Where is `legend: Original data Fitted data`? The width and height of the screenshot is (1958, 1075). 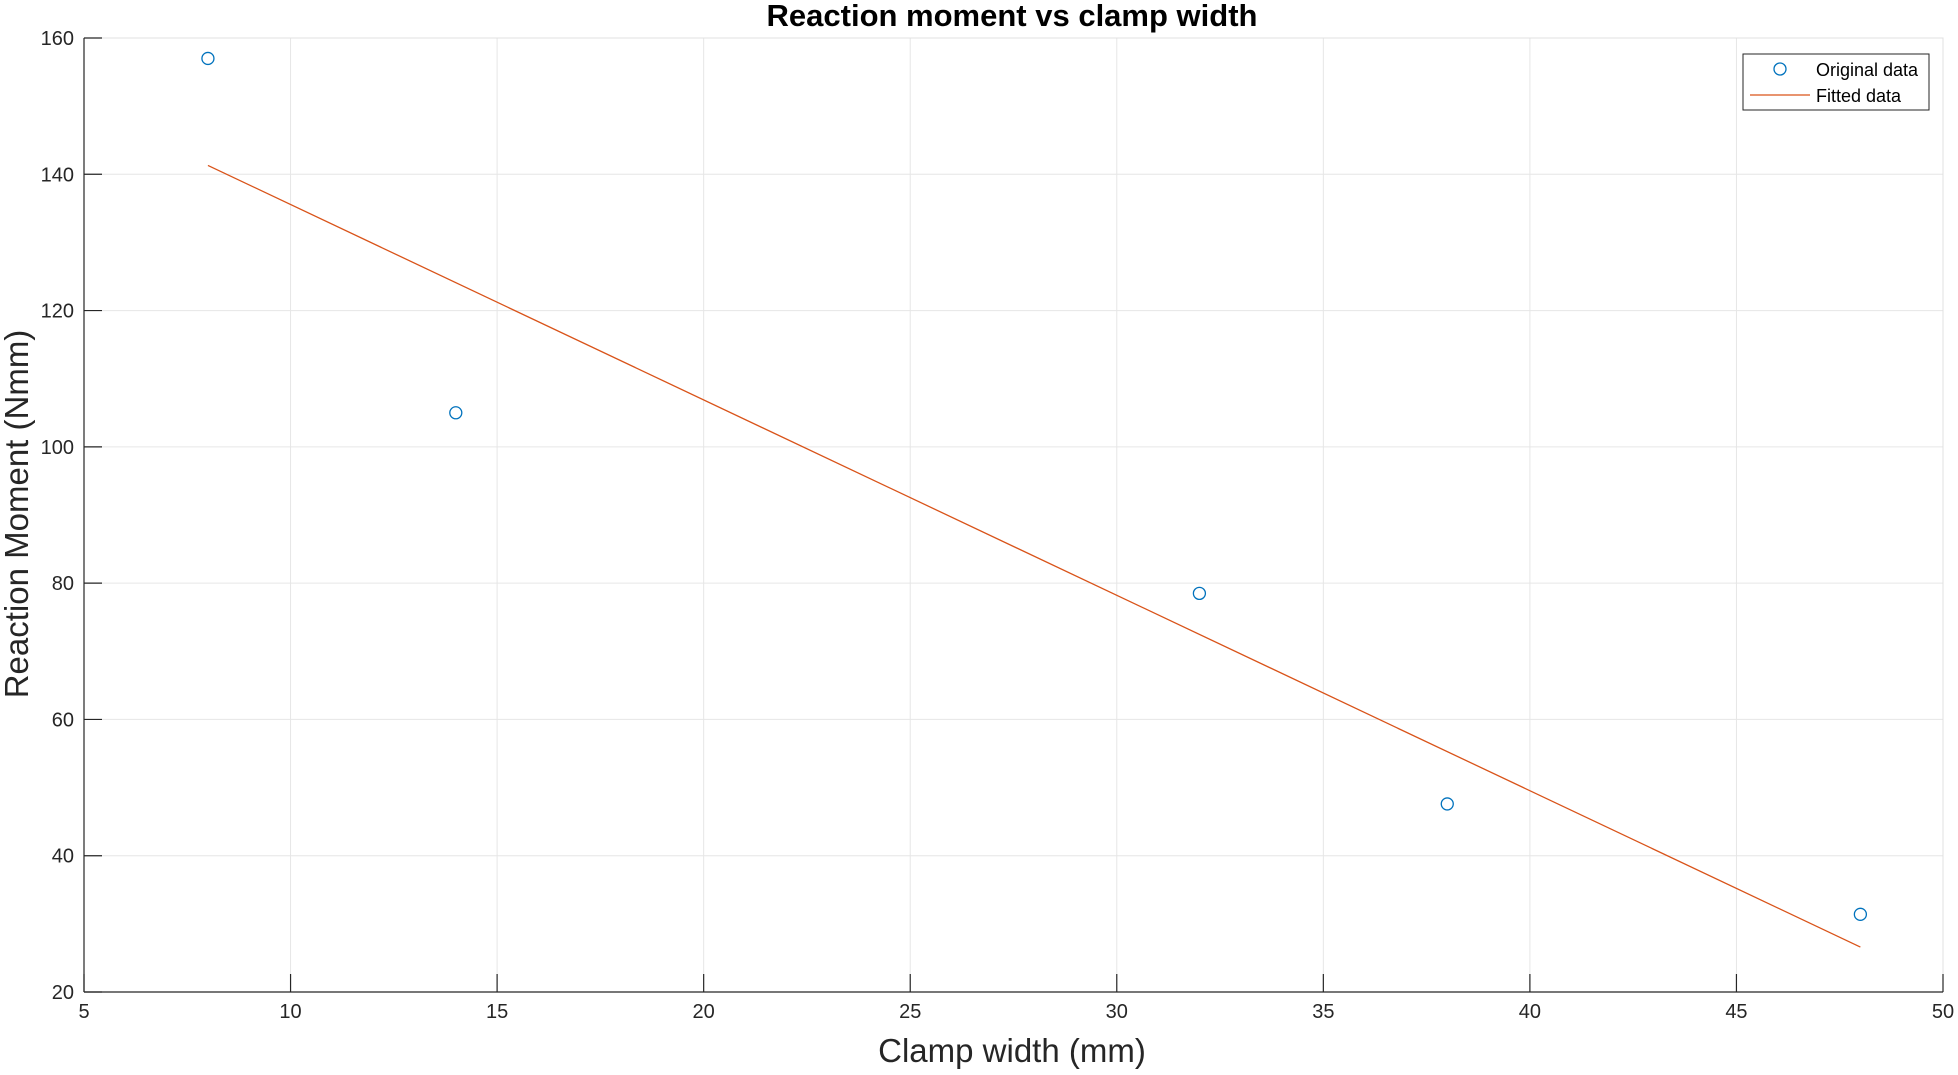
legend: Original data Fitted data is located at coordinates (1836, 82).